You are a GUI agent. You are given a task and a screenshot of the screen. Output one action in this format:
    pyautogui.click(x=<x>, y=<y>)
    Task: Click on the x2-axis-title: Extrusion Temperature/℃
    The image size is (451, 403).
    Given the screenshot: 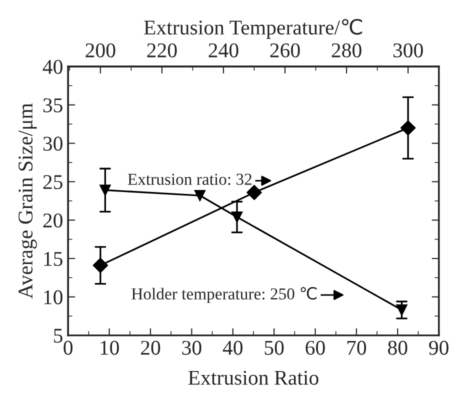 What is the action you would take?
    pyautogui.click(x=253, y=28)
    